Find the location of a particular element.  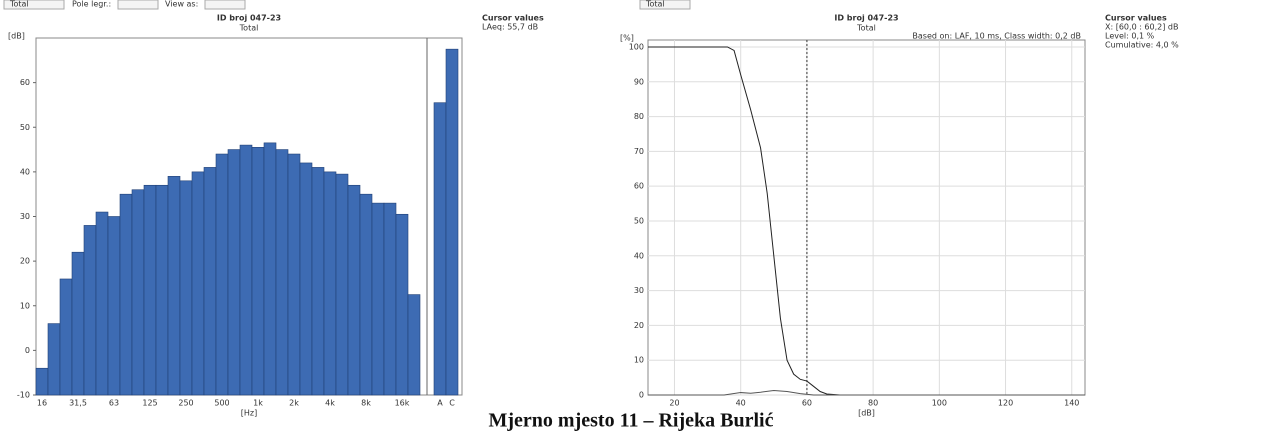

x-tick-label: C is located at coordinates (452, 403).